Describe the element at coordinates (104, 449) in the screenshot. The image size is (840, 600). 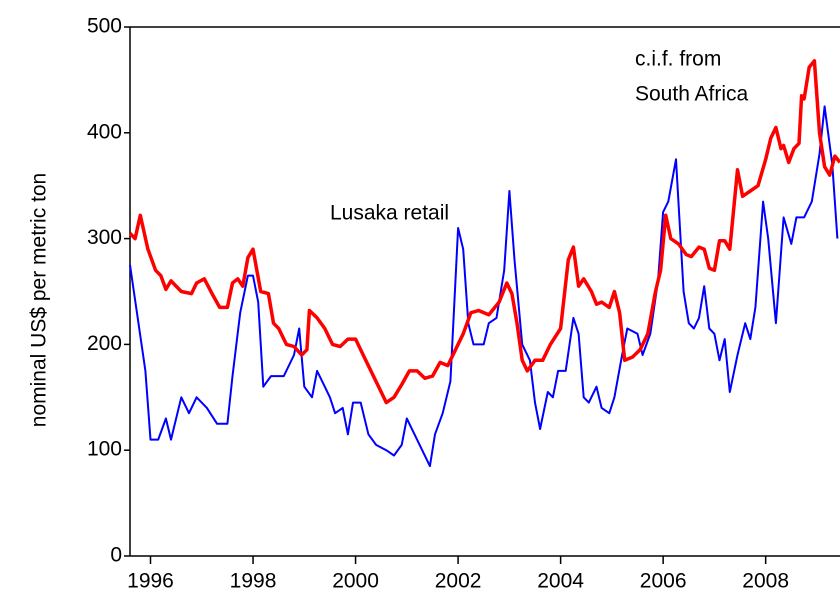
I see `y-tick-label: 100` at that location.